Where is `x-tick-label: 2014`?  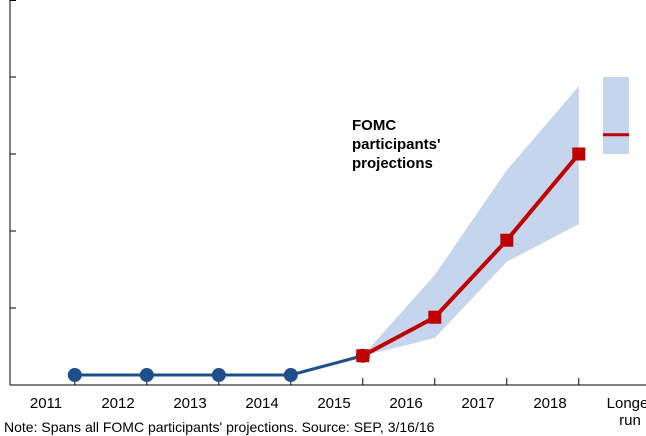 x-tick-label: 2014 is located at coordinates (262, 403).